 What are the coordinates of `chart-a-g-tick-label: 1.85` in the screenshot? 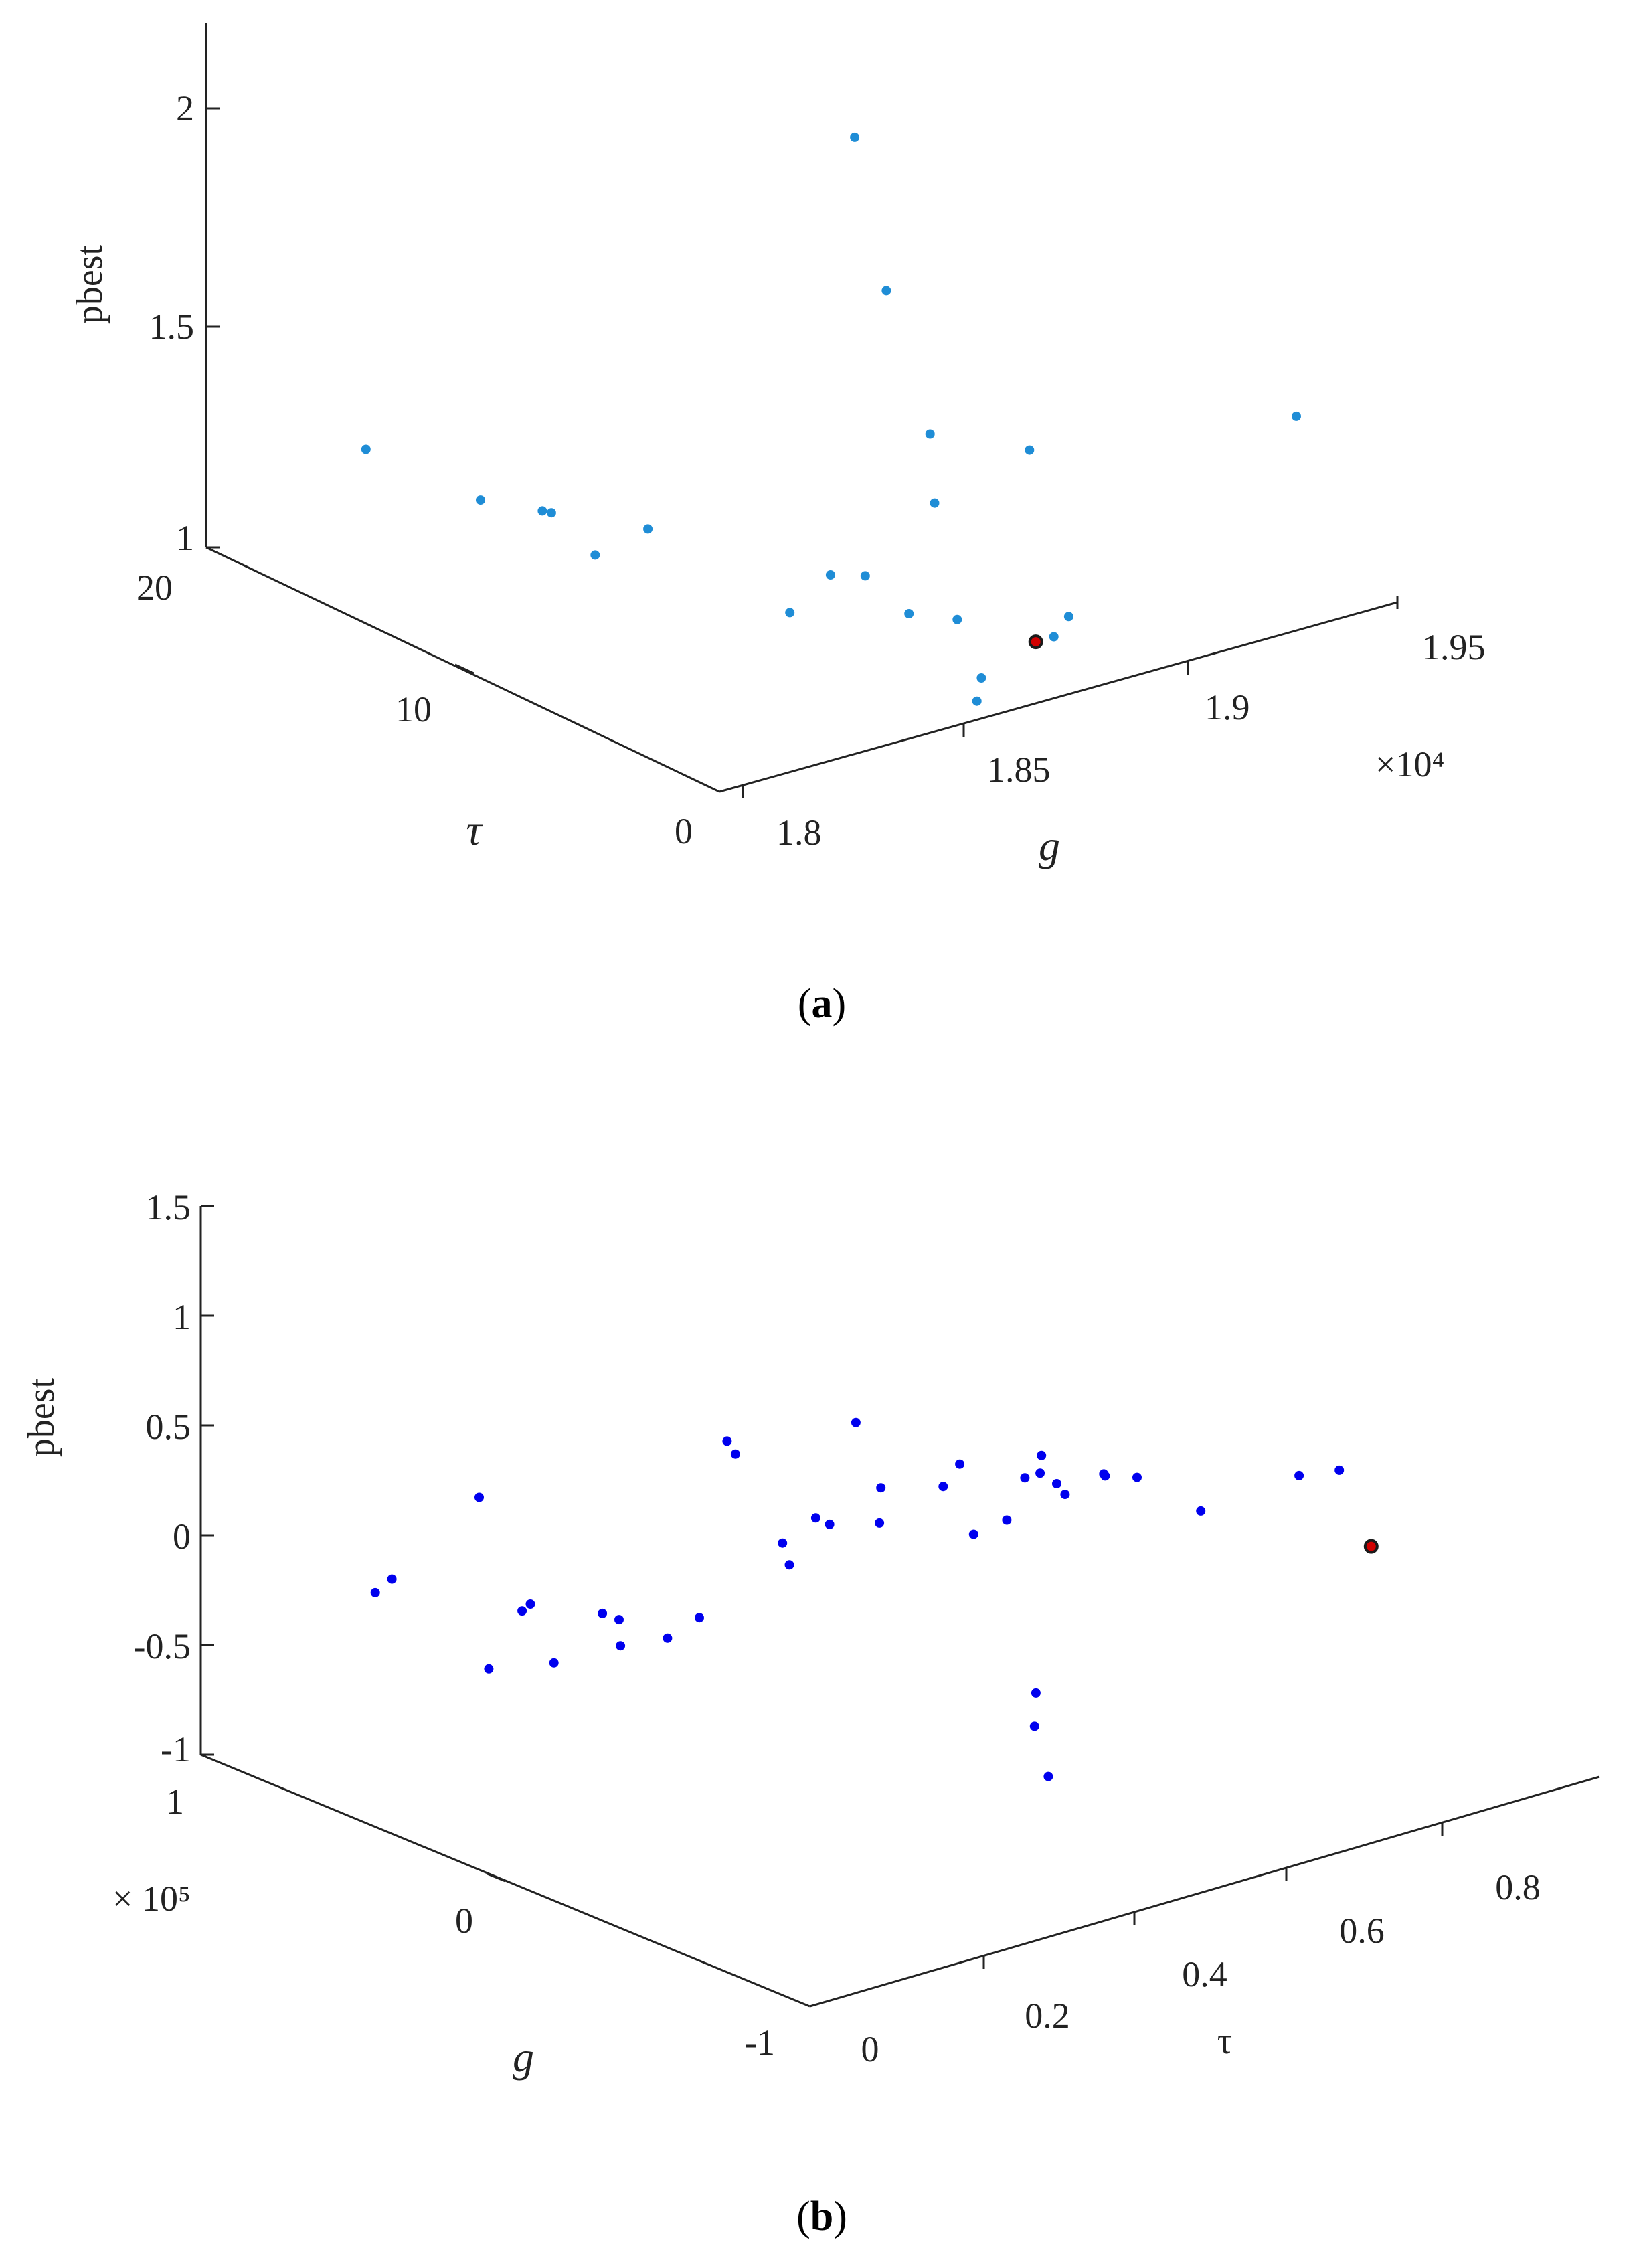 It's located at (1019, 770).